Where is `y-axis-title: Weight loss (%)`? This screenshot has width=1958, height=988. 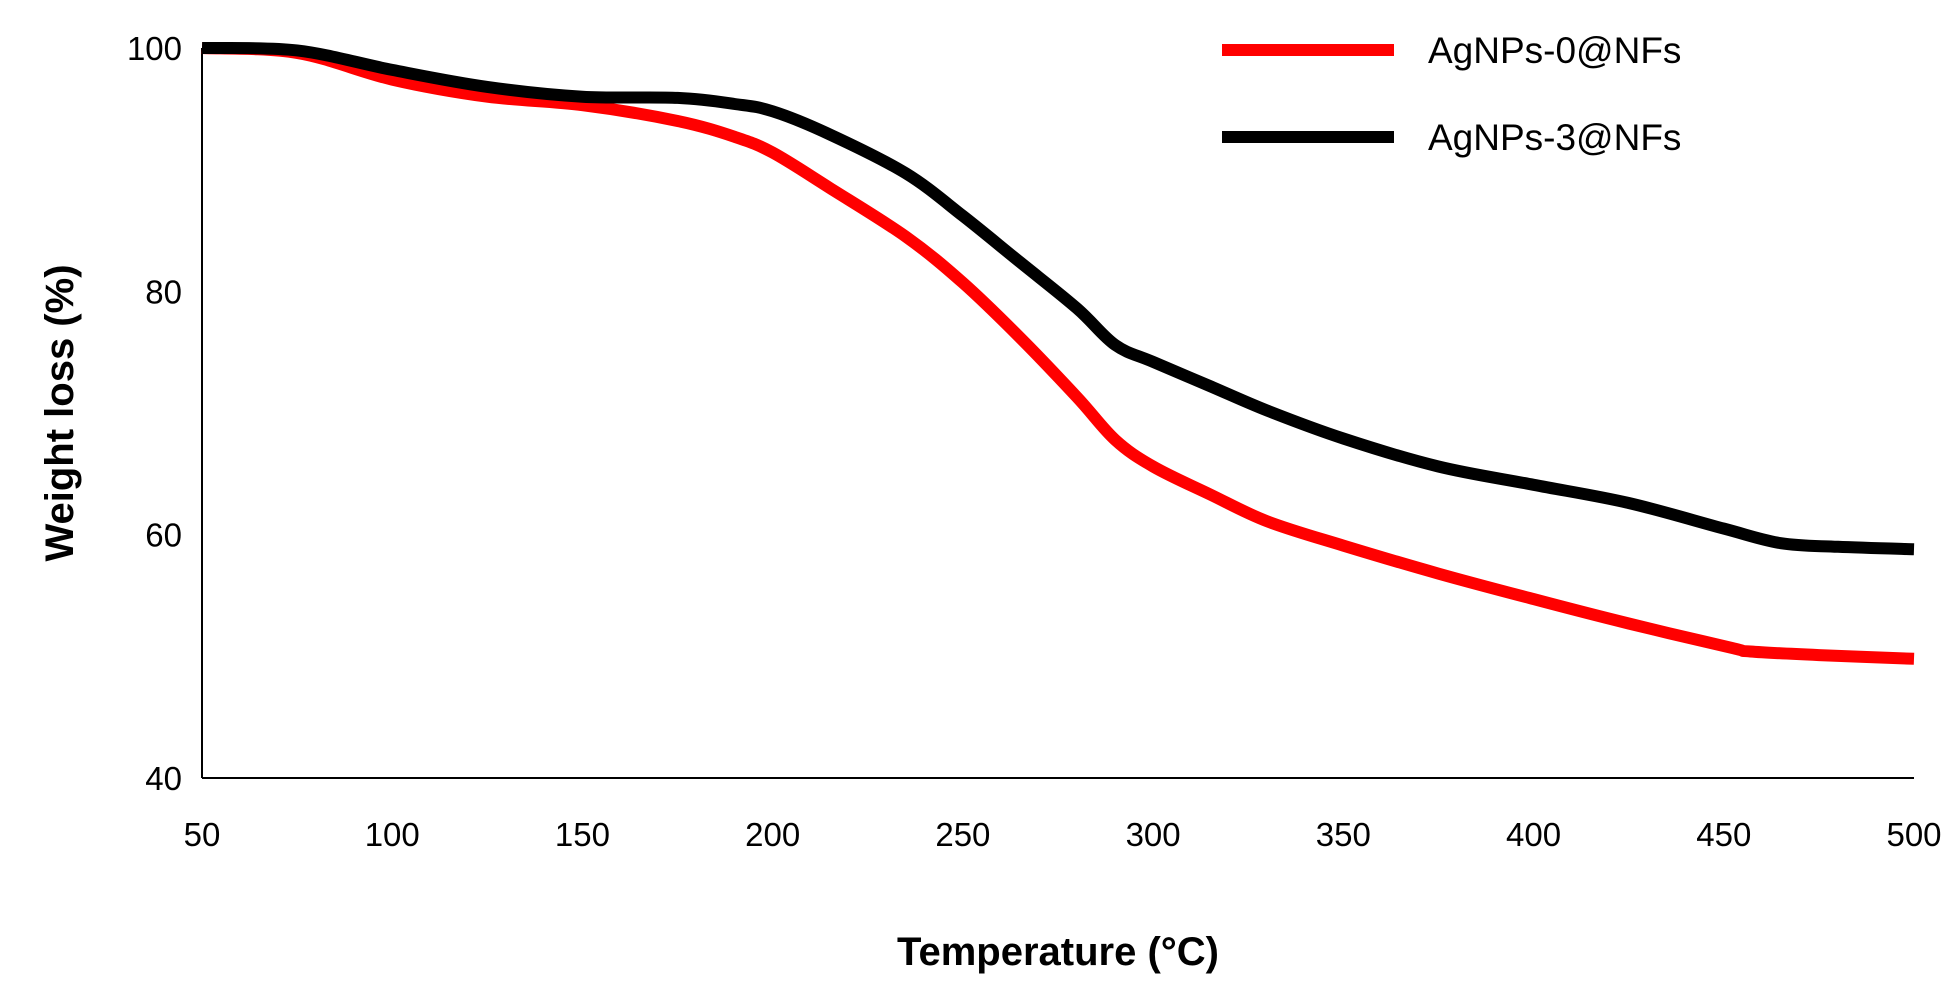
y-axis-title: Weight loss (%) is located at coordinates (60, 412).